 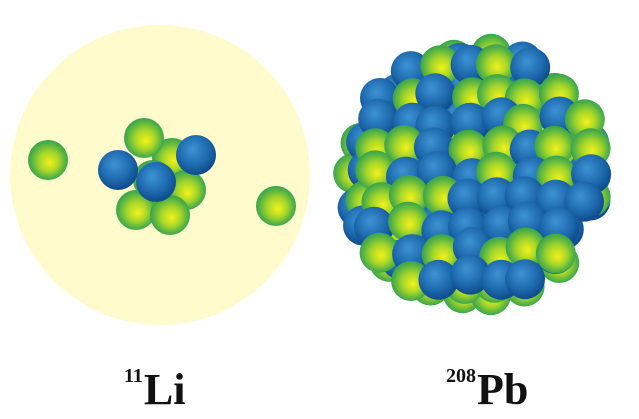 I want to click on li11-nucleons, so click(x=162, y=176).